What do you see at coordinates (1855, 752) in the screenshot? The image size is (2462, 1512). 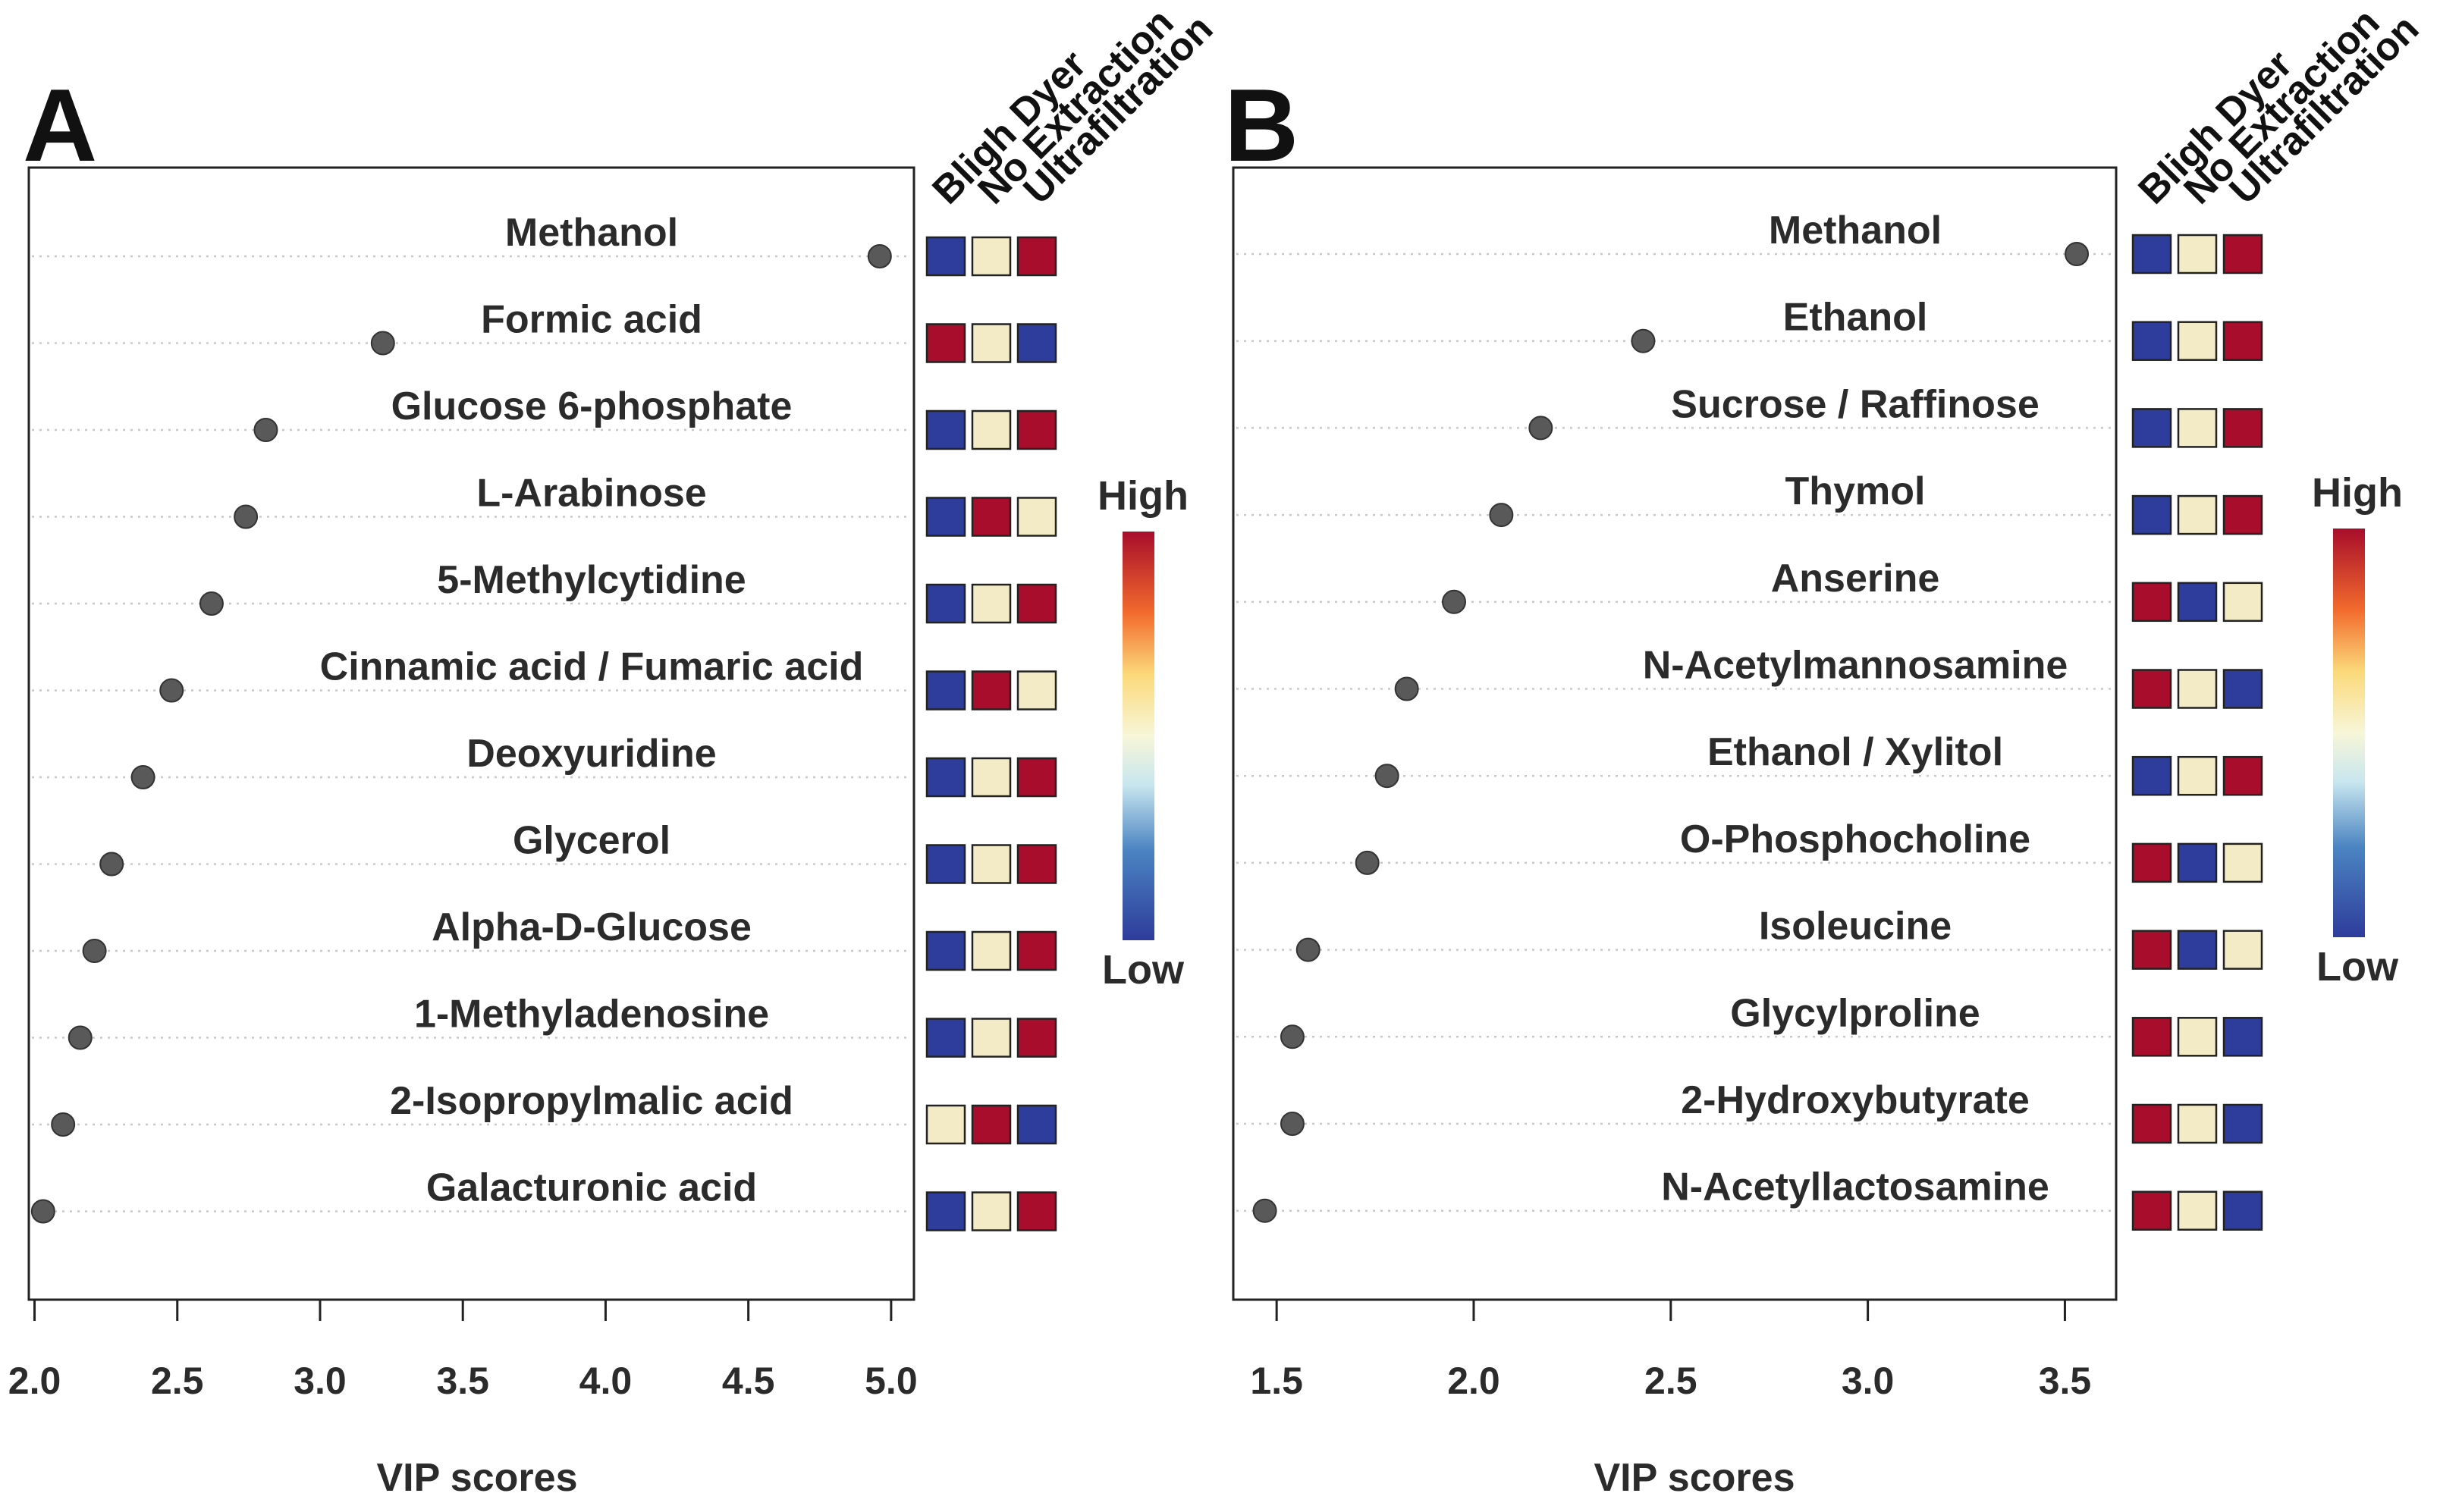 I see `metabolite-label: Ethanol / Xylitol` at bounding box center [1855, 752].